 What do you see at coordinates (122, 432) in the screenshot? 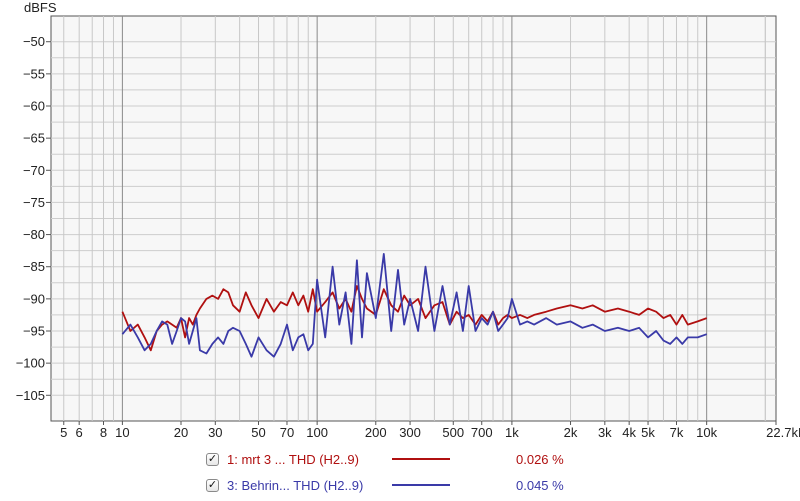
I see `x-tick-label: 10` at bounding box center [122, 432].